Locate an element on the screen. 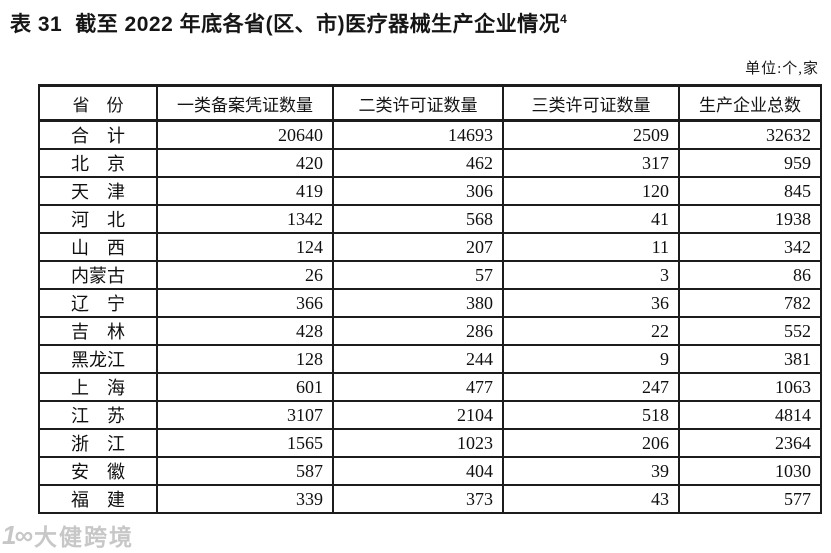 The height and width of the screenshot is (553, 831). table-header-row: 省 份一类备案凭证数量 二类许可证数量 三类许可证数量 生产企业总数 is located at coordinates (430, 103).